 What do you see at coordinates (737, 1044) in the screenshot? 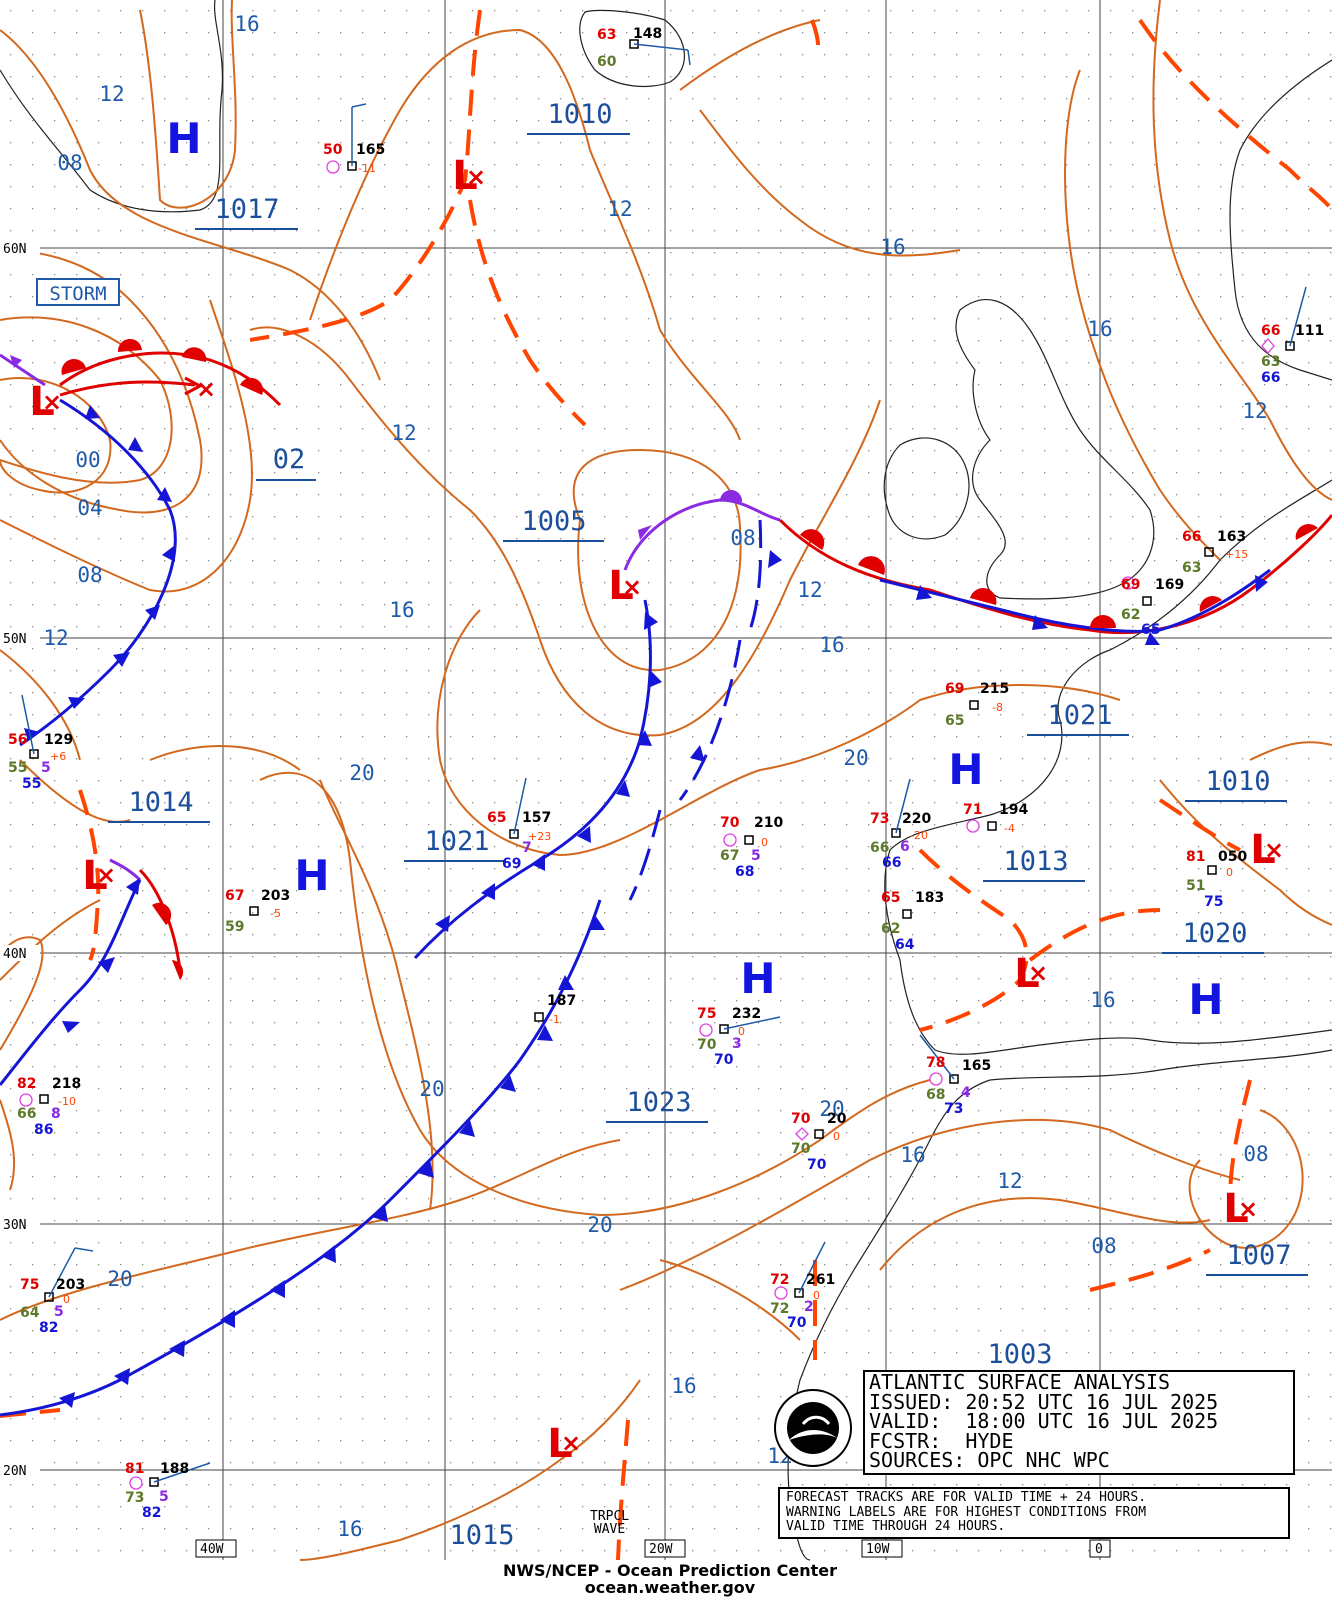
I see `svg-text: 3` at bounding box center [737, 1044].